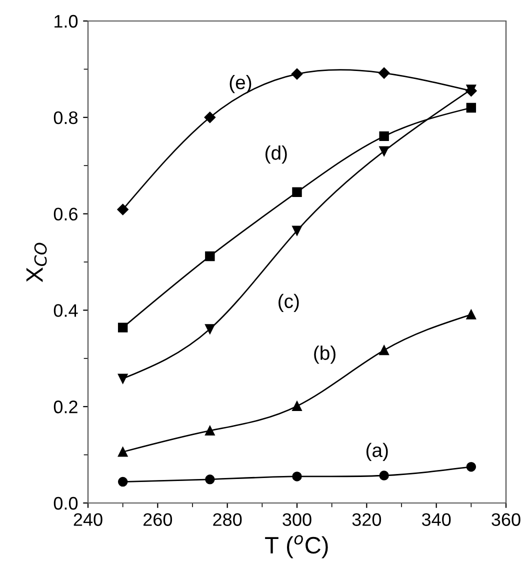 This screenshot has width=524, height=571. I want to click on y-tick-label: 0.4, so click(66, 310).